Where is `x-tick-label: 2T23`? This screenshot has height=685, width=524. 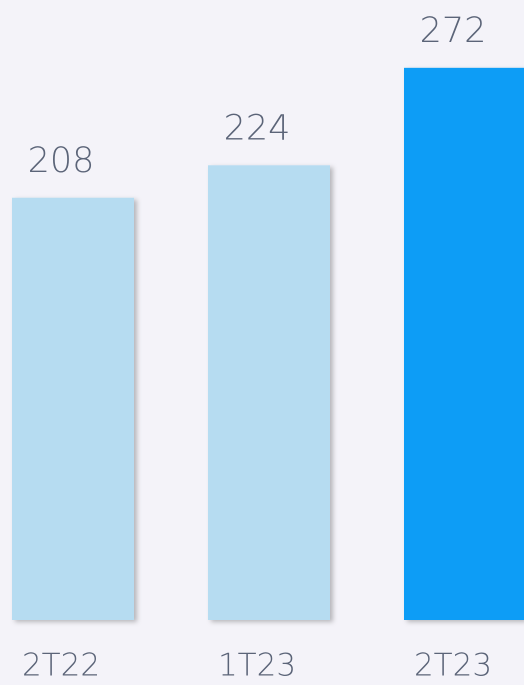
x-tick-label: 2T23 is located at coordinates (453, 666).